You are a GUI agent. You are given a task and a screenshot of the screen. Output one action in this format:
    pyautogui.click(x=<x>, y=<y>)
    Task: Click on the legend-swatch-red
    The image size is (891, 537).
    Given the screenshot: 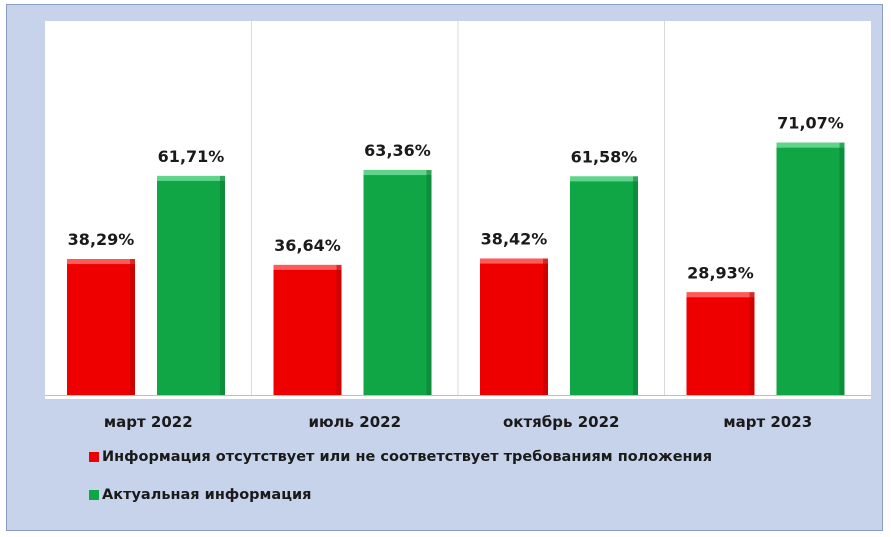 What is the action you would take?
    pyautogui.click(x=94, y=457)
    